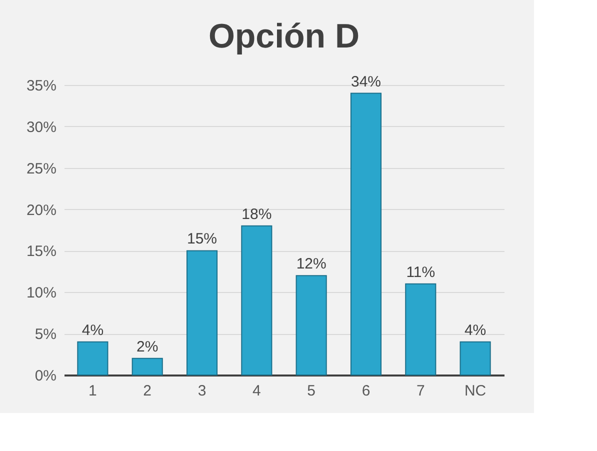 The image size is (597, 451). Describe the element at coordinates (41, 169) in the screenshot. I see `y-tick-label: 25%` at that location.